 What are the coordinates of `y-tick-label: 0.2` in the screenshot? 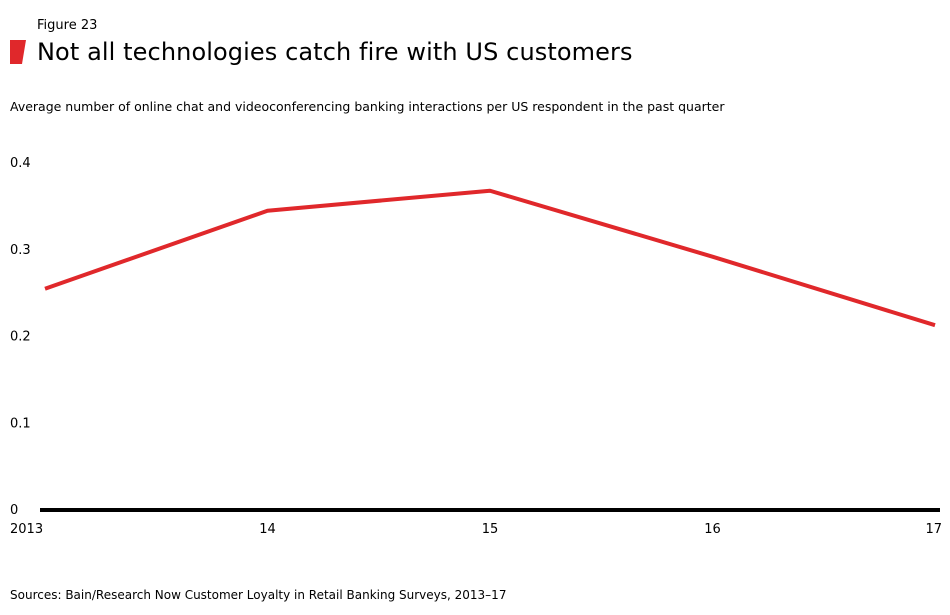 It's located at (20, 337).